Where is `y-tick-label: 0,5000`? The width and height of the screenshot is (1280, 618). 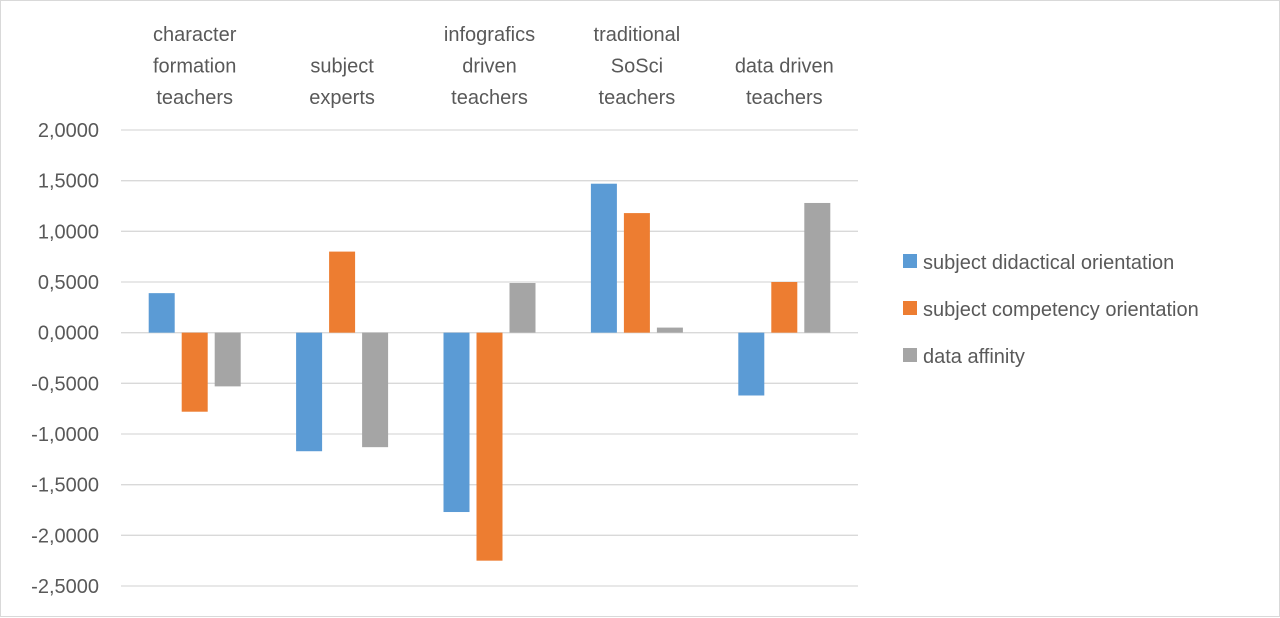 y-tick-label: 0,5000 is located at coordinates (68, 283).